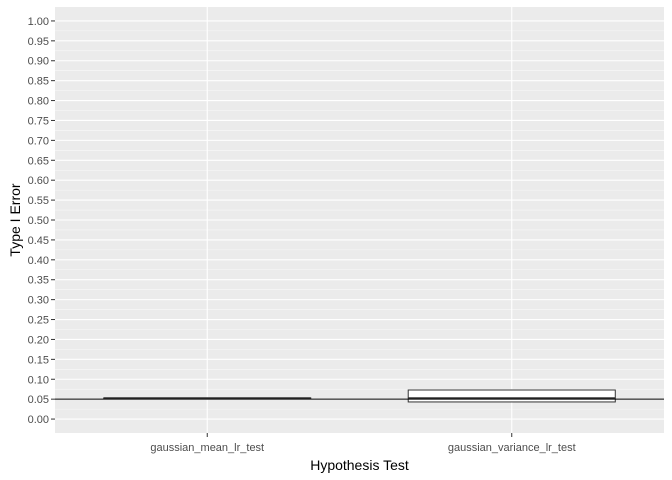 This screenshot has width=672, height=480. What do you see at coordinates (38, 360) in the screenshot?
I see `y-tick-label: 0.15` at bounding box center [38, 360].